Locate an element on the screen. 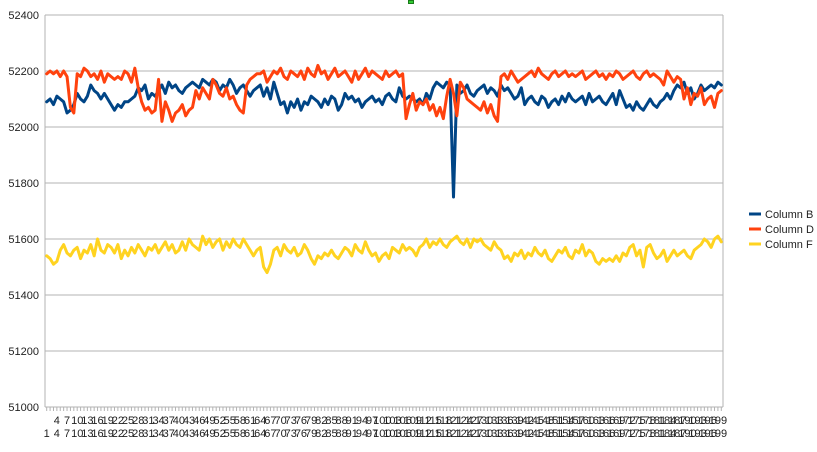 The image size is (817, 452). x-tick-label: 10 is located at coordinates (77, 434).